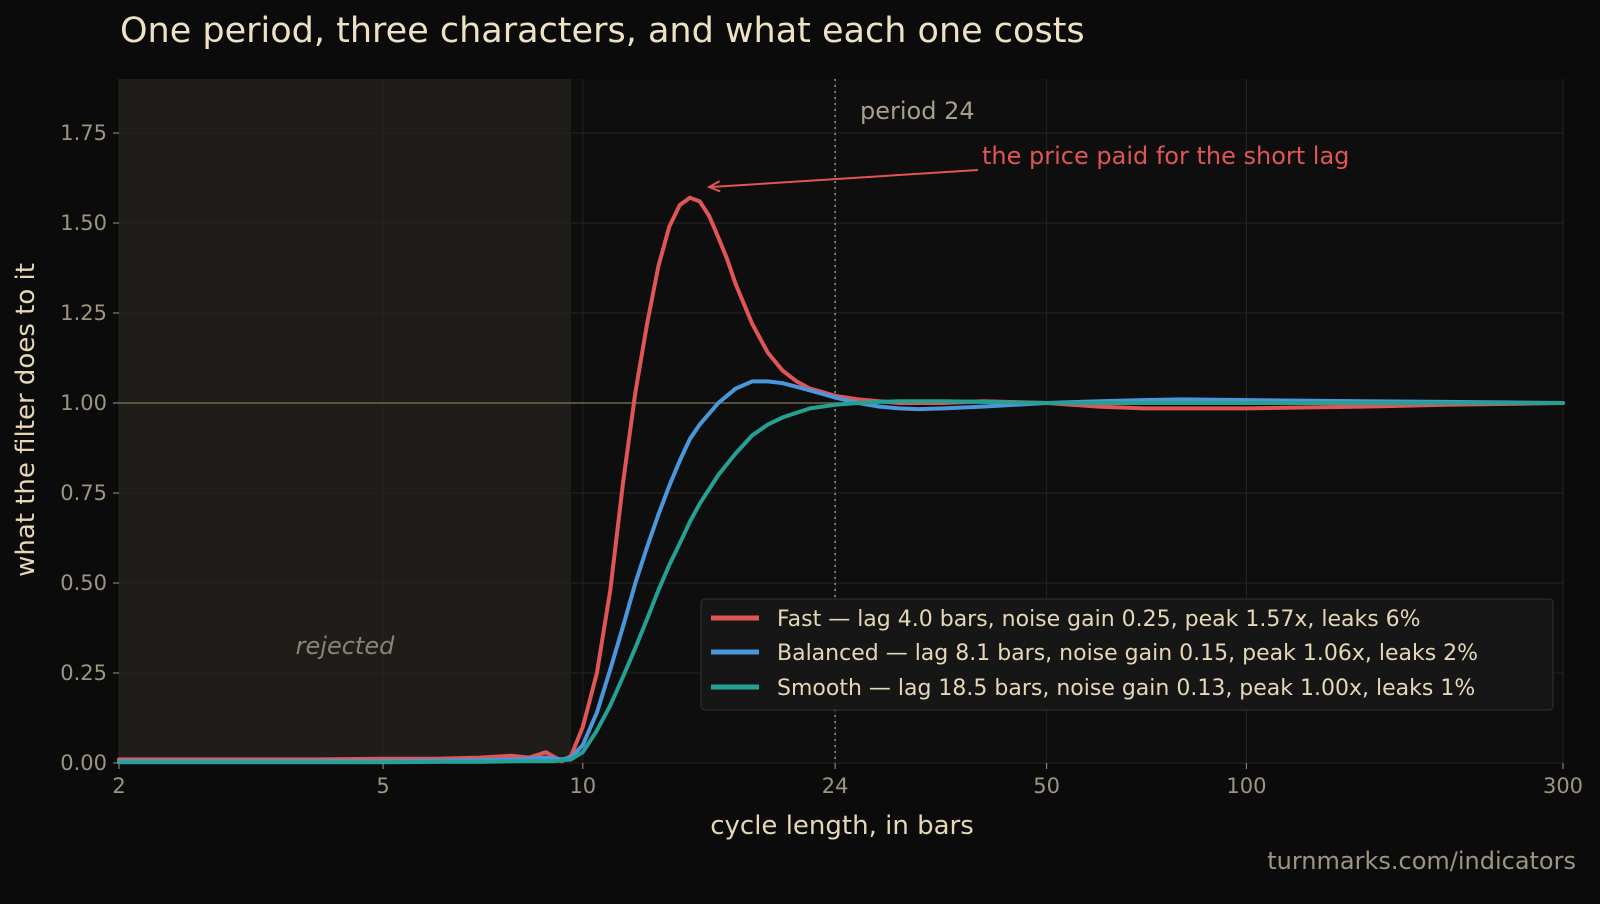 The image size is (1600, 904). I want to click on legend-box, so click(1127, 654).